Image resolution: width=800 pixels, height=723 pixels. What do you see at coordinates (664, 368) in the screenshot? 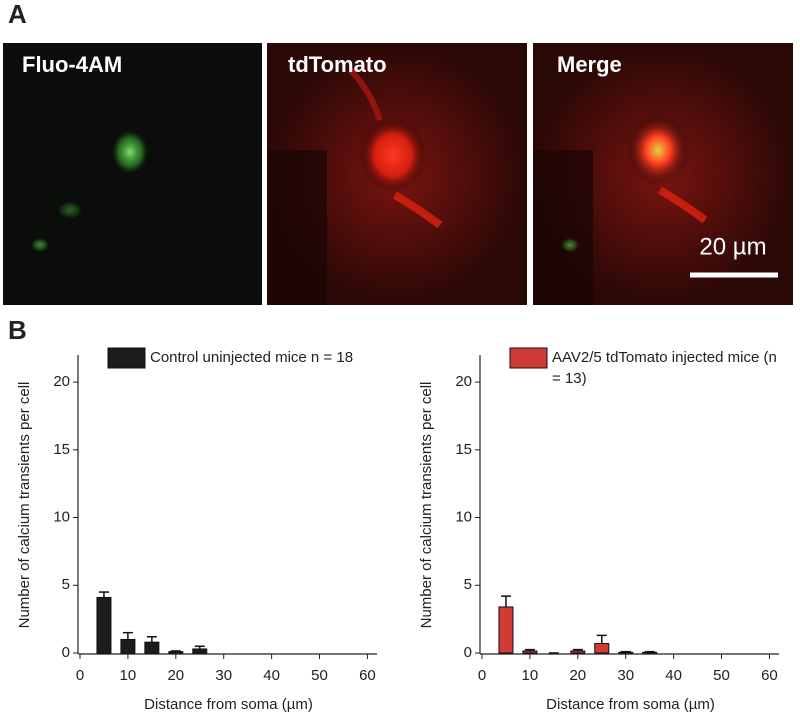
I see `legend-label: AAV2/5 tdTomato injected mice (n = 13)` at bounding box center [664, 368].